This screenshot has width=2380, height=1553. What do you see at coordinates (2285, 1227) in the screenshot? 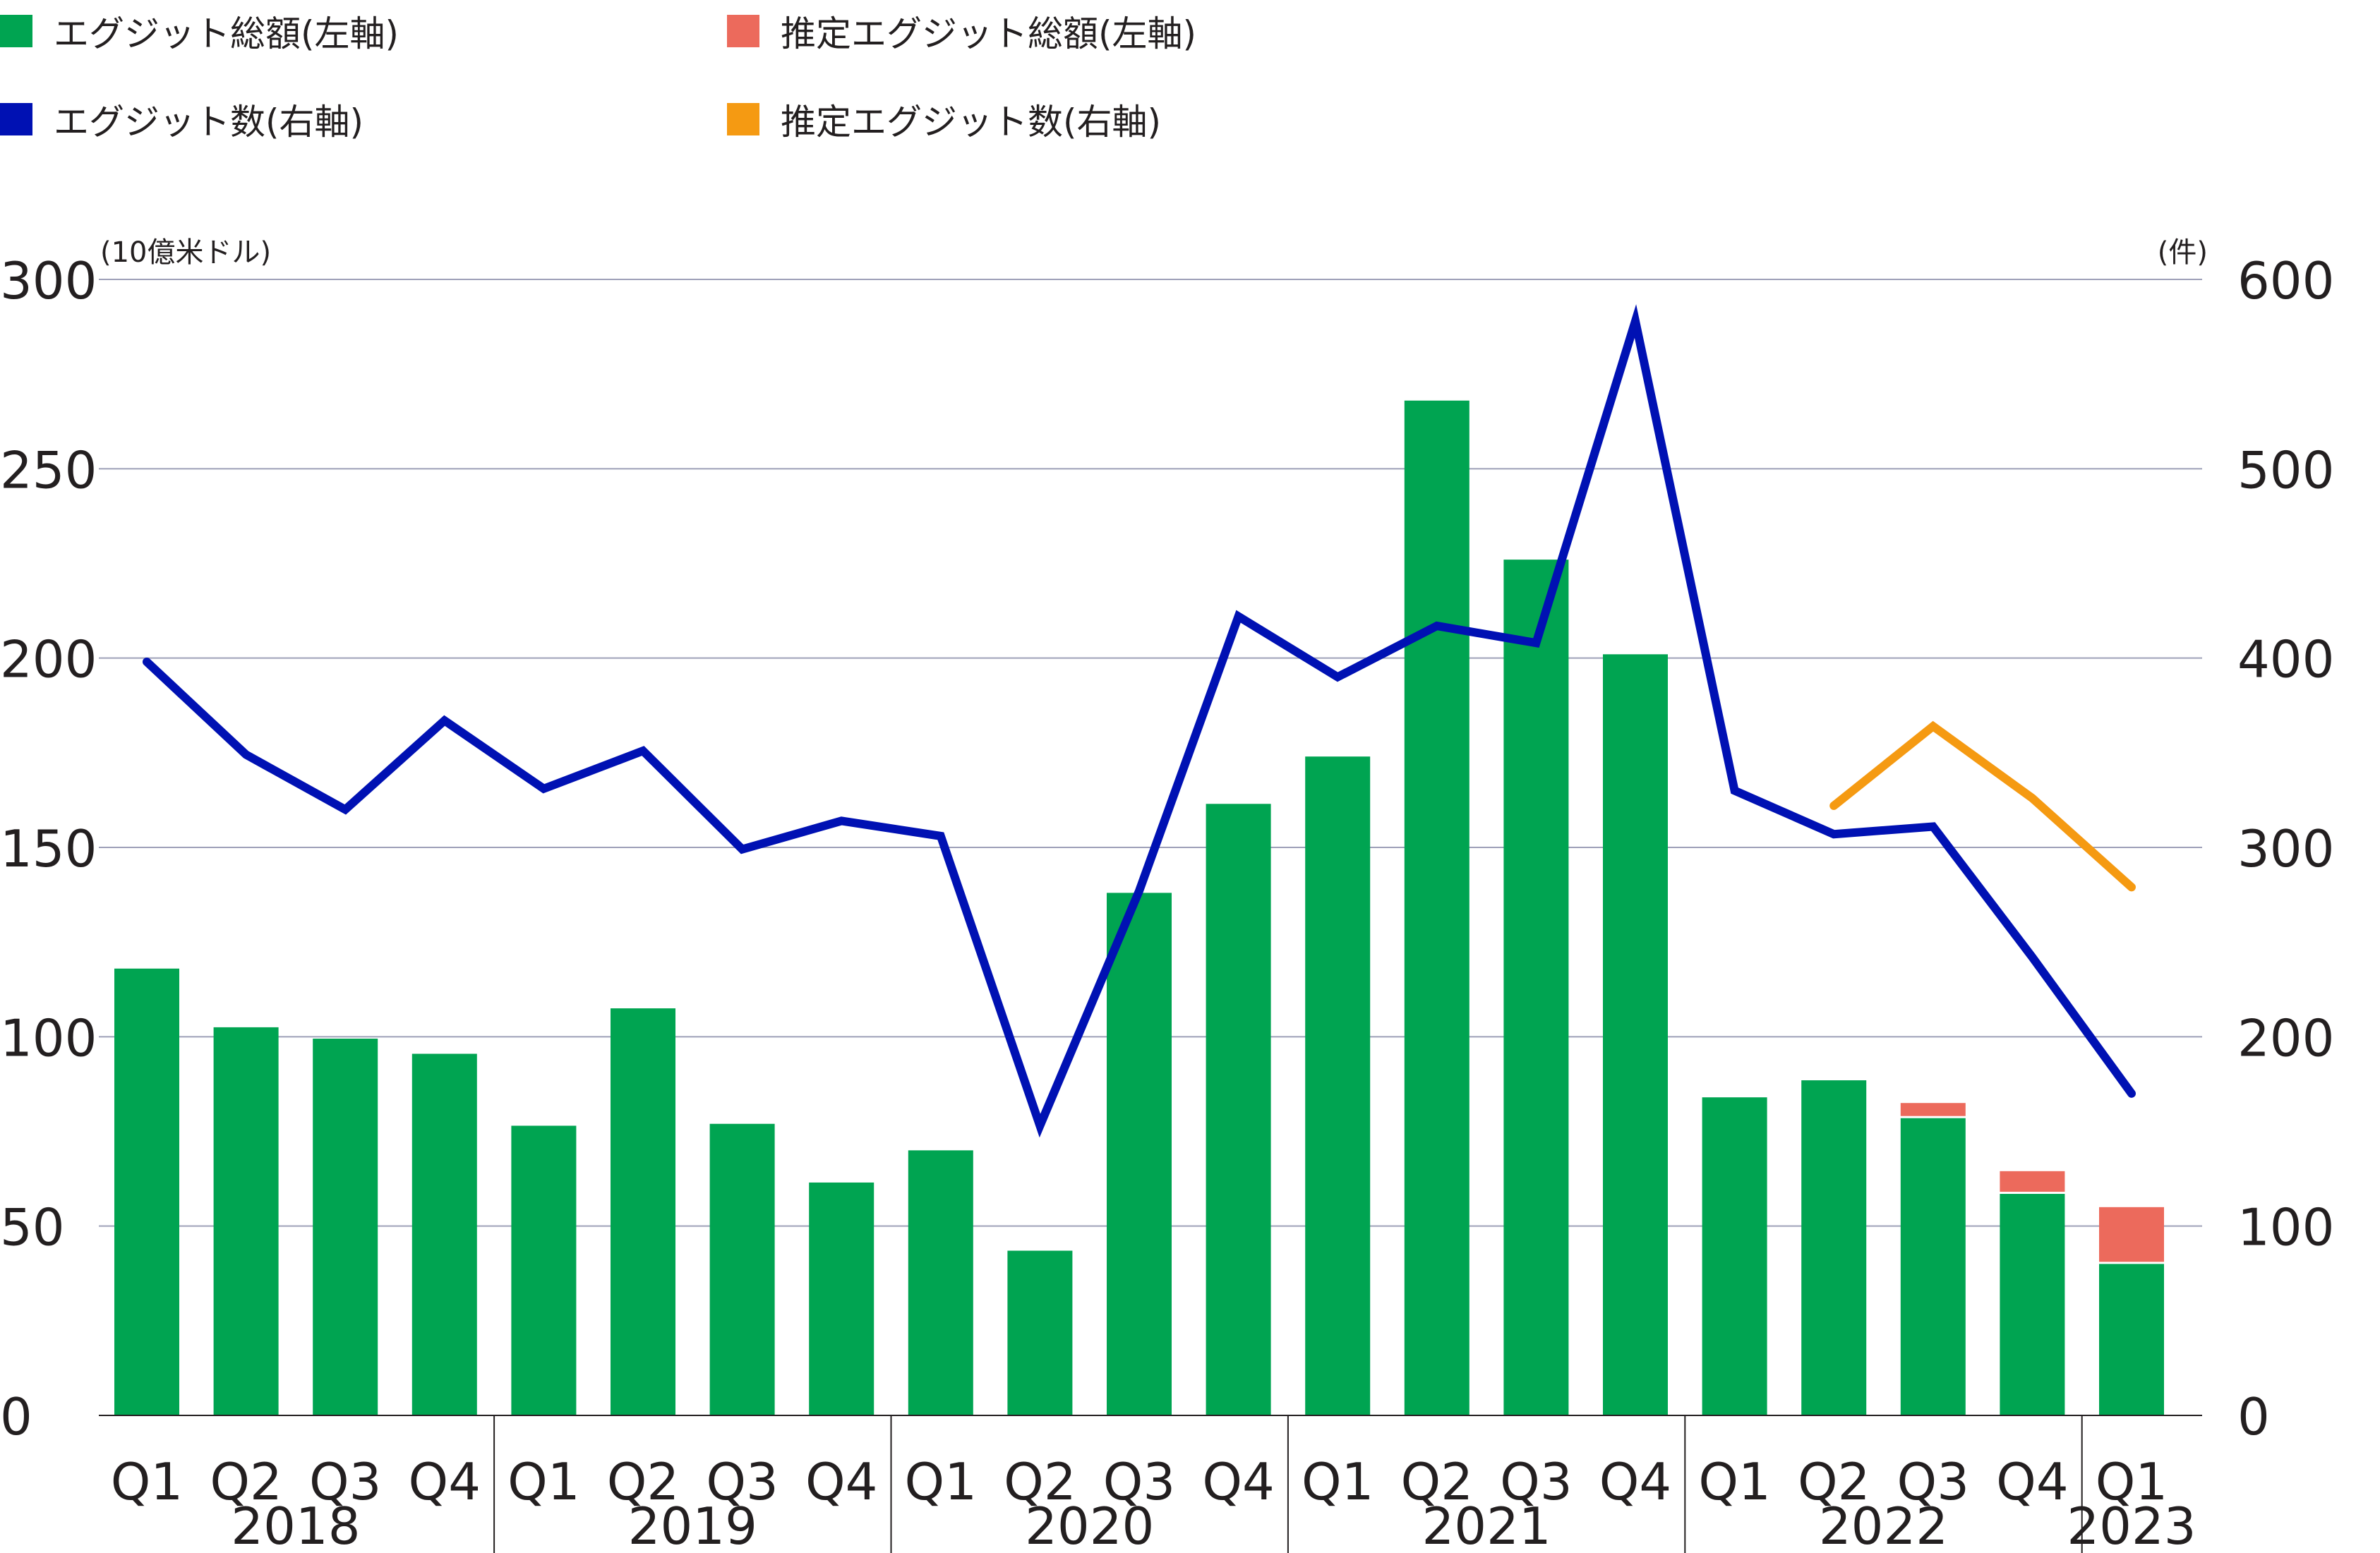
I see `right-tick-label: 100` at bounding box center [2285, 1227].